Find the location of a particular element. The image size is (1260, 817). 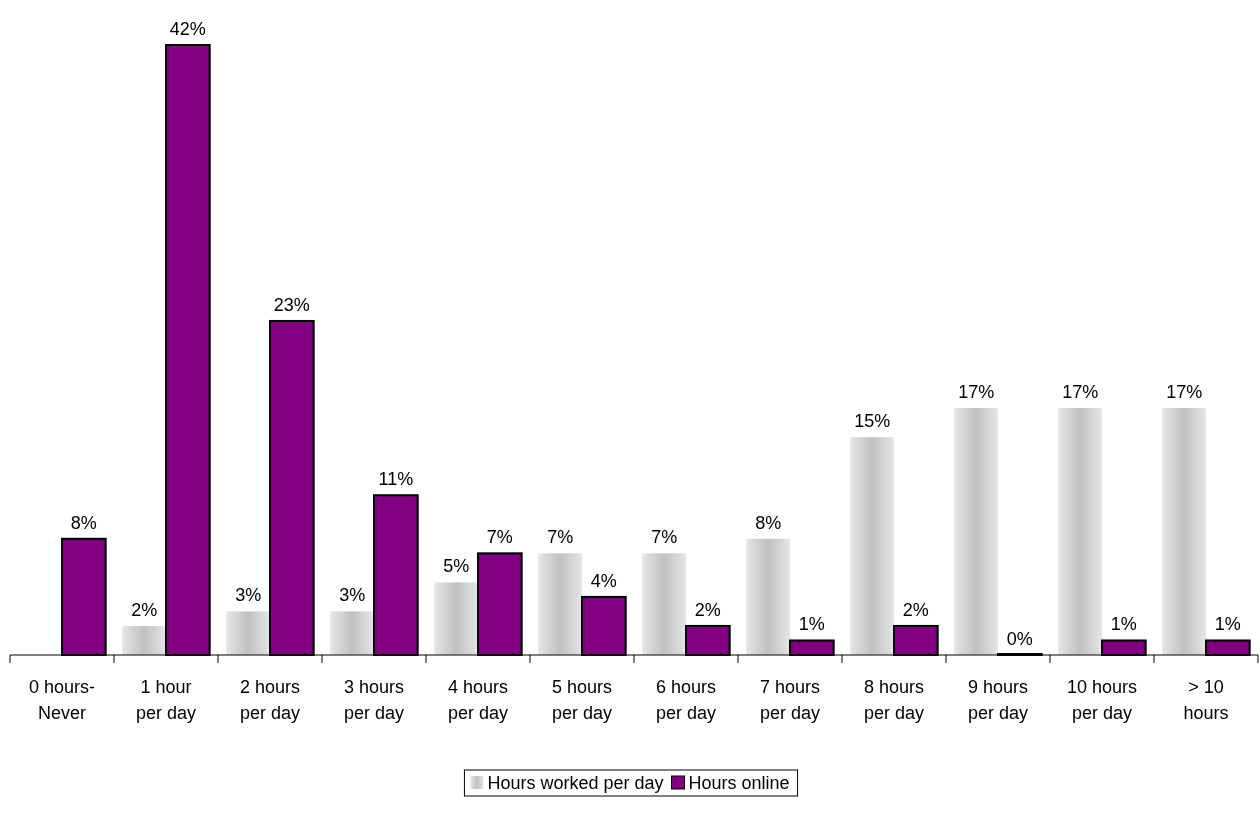

x-tick-label: 4 hours per day is located at coordinates (478, 700).